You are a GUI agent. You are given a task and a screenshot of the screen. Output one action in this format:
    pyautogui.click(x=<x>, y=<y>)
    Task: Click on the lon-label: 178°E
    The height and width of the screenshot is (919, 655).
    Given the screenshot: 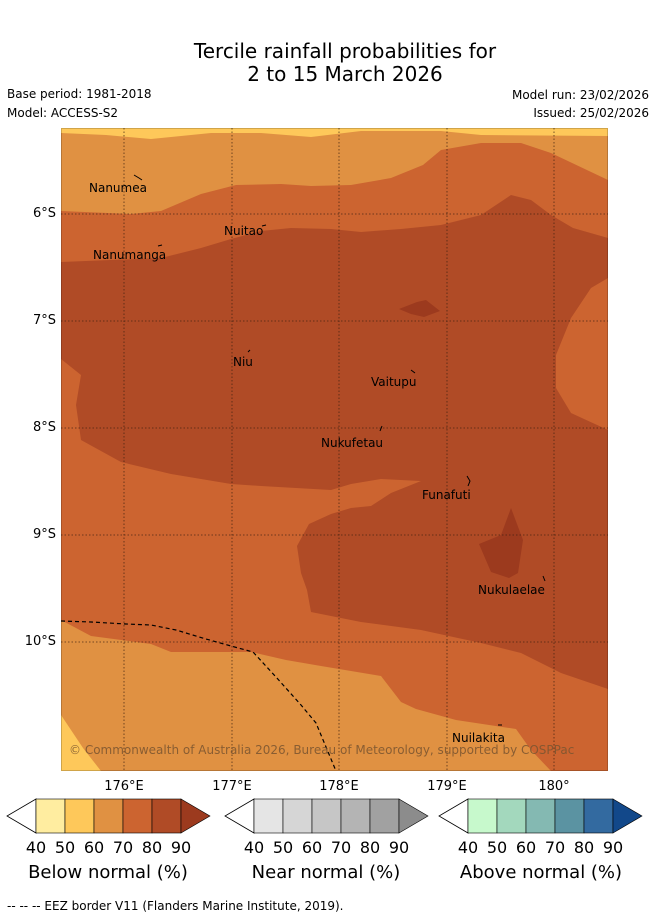 What is the action you would take?
    pyautogui.click(x=339, y=786)
    